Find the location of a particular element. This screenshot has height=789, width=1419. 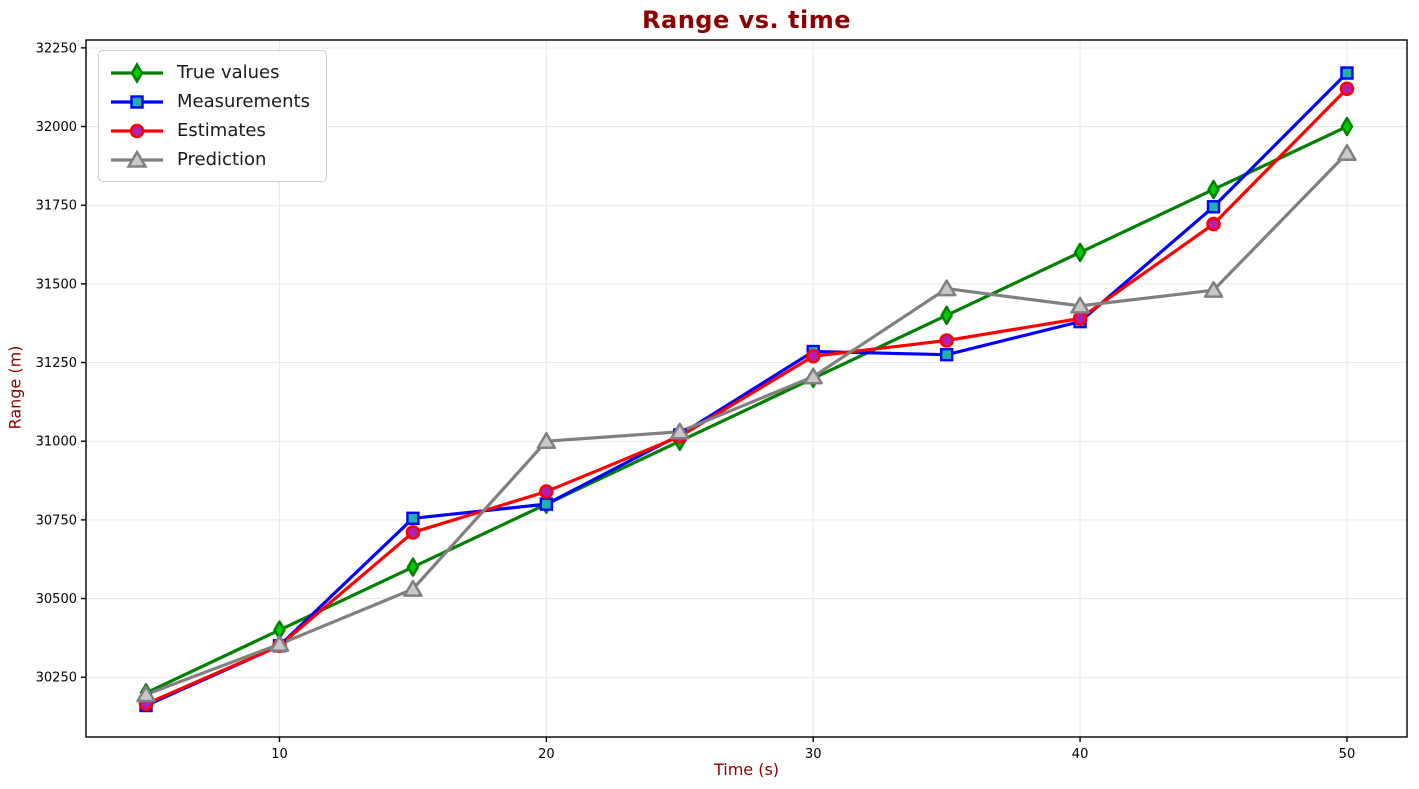

chart-title: Range vs. time is located at coordinates (746, 20).